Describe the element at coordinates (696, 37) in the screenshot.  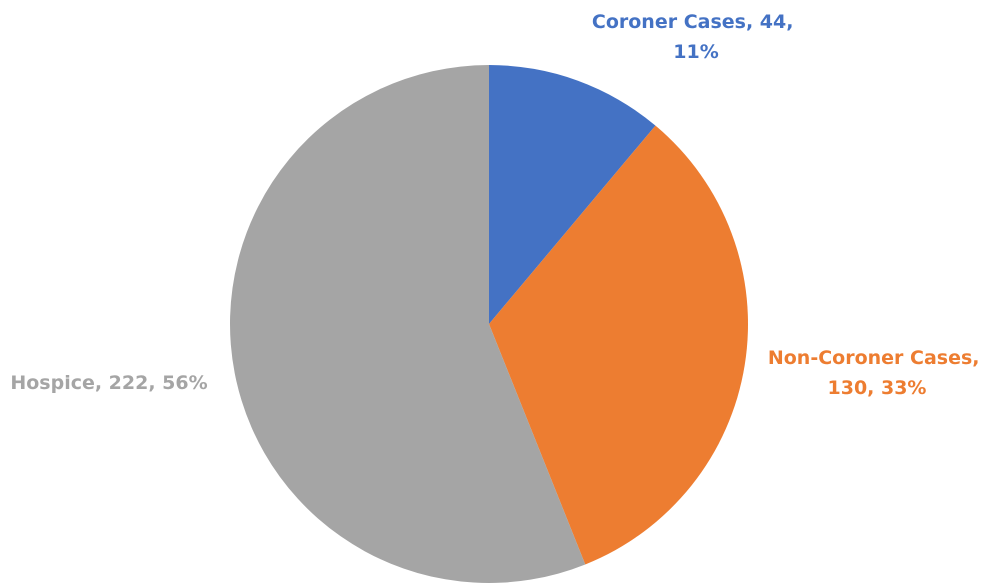
I see `data-label-coroner-cases: Coroner Cases, 44, 11%` at that location.